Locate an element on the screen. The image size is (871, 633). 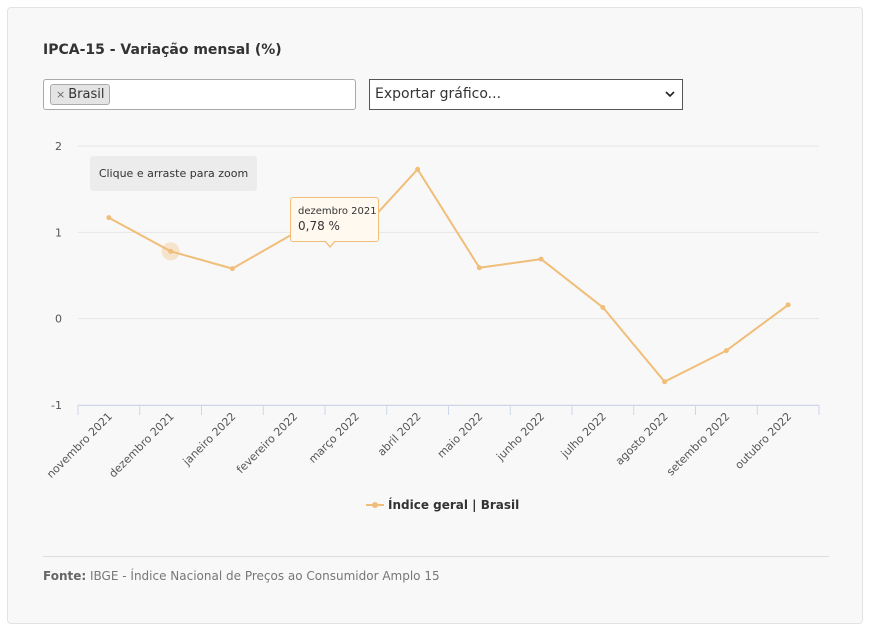
x-tick-label: janeiro 2022 is located at coordinates (209, 439).